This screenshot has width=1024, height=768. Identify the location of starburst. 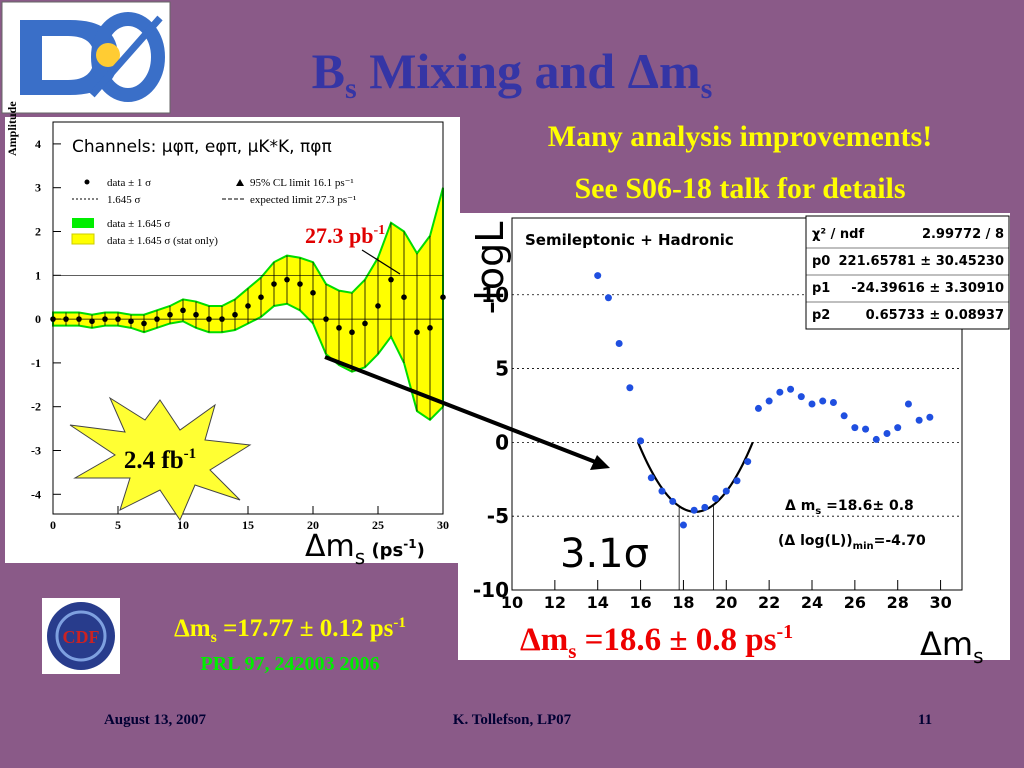
(160, 459).